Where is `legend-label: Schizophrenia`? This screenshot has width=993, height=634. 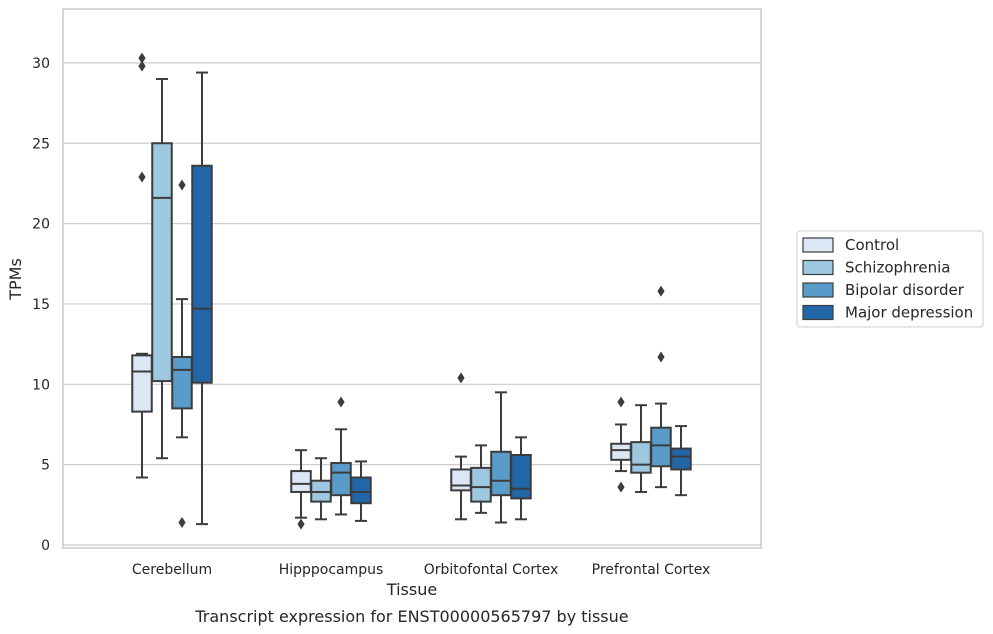 legend-label: Schizophrenia is located at coordinates (897, 268).